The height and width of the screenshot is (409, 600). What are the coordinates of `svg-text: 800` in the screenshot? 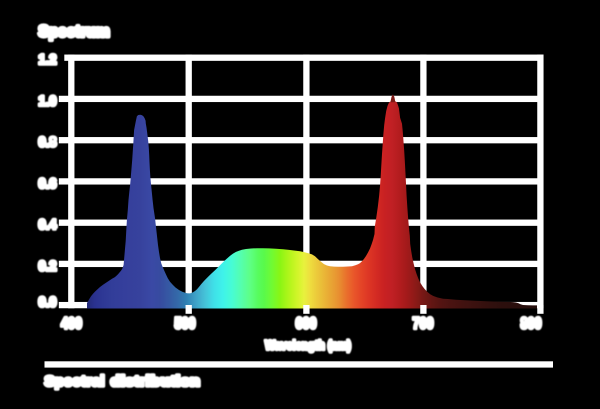 It's located at (531, 324).